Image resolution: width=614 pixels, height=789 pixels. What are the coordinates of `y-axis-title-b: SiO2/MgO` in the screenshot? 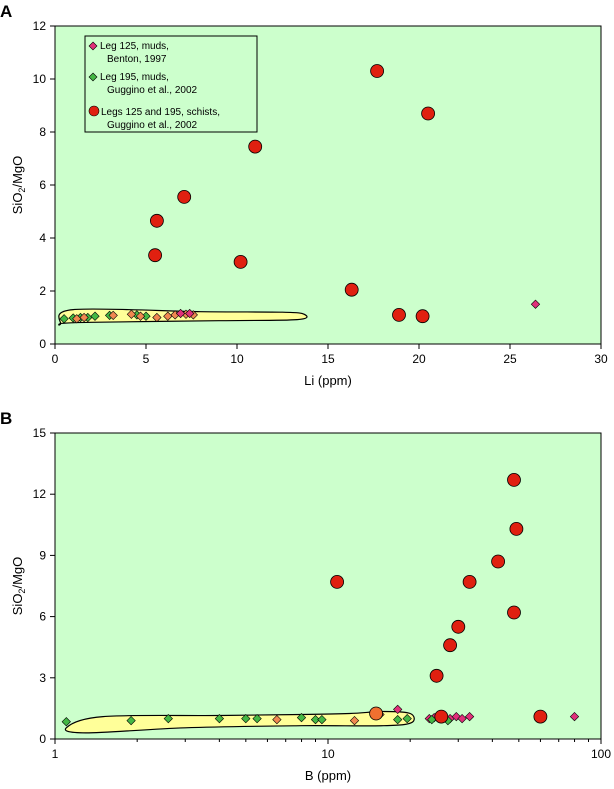 It's located at (18, 586).